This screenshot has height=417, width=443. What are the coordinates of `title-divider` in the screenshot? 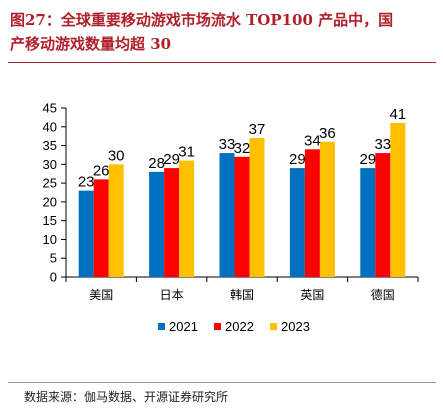 It's located at (222, 62).